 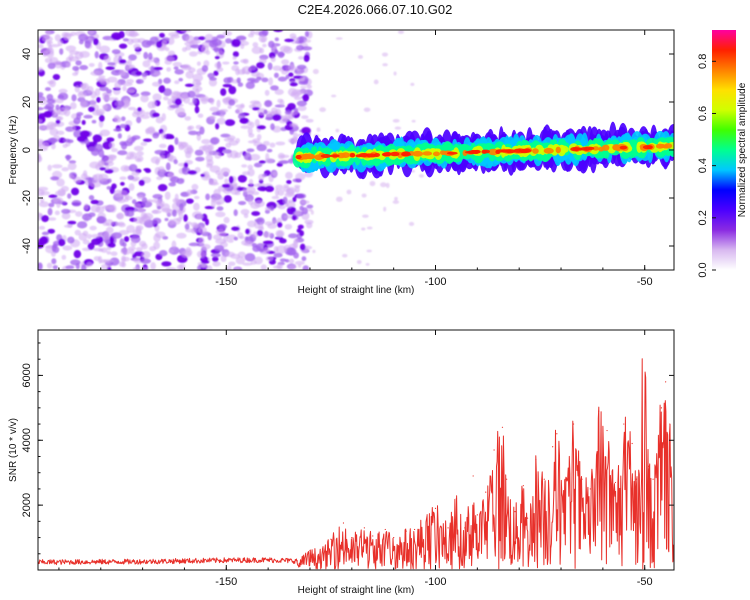 What do you see at coordinates (27, 246) in the screenshot?
I see `y-tick-label: -40` at bounding box center [27, 246].